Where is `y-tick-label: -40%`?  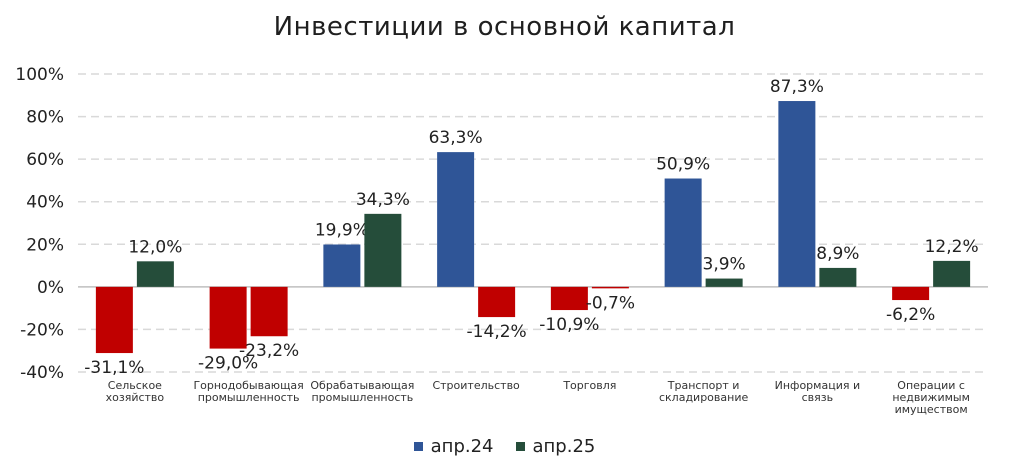
y-tick-label: -40% is located at coordinates (42, 373).